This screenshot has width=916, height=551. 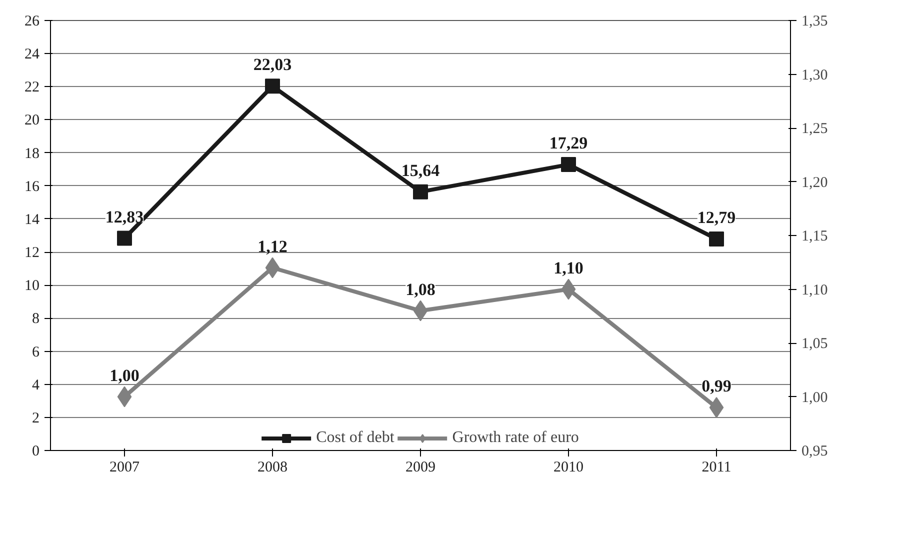 What do you see at coordinates (124, 216) in the screenshot?
I see `data-label: 12,83` at bounding box center [124, 216].